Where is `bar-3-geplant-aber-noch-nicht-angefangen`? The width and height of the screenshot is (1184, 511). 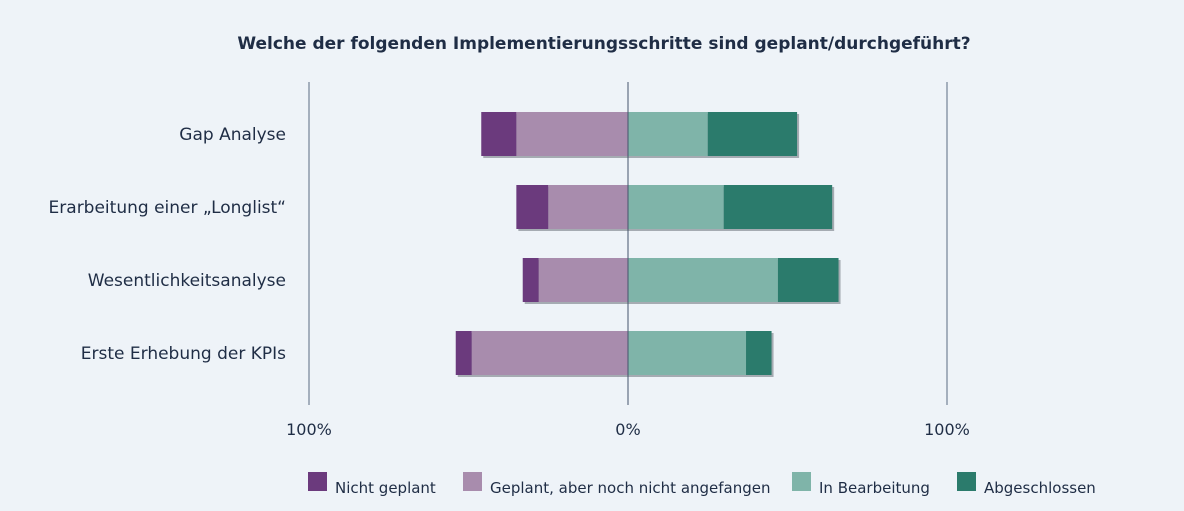
bar-3-geplant-aber-noch-nicht-angefangen is located at coordinates (549, 353).